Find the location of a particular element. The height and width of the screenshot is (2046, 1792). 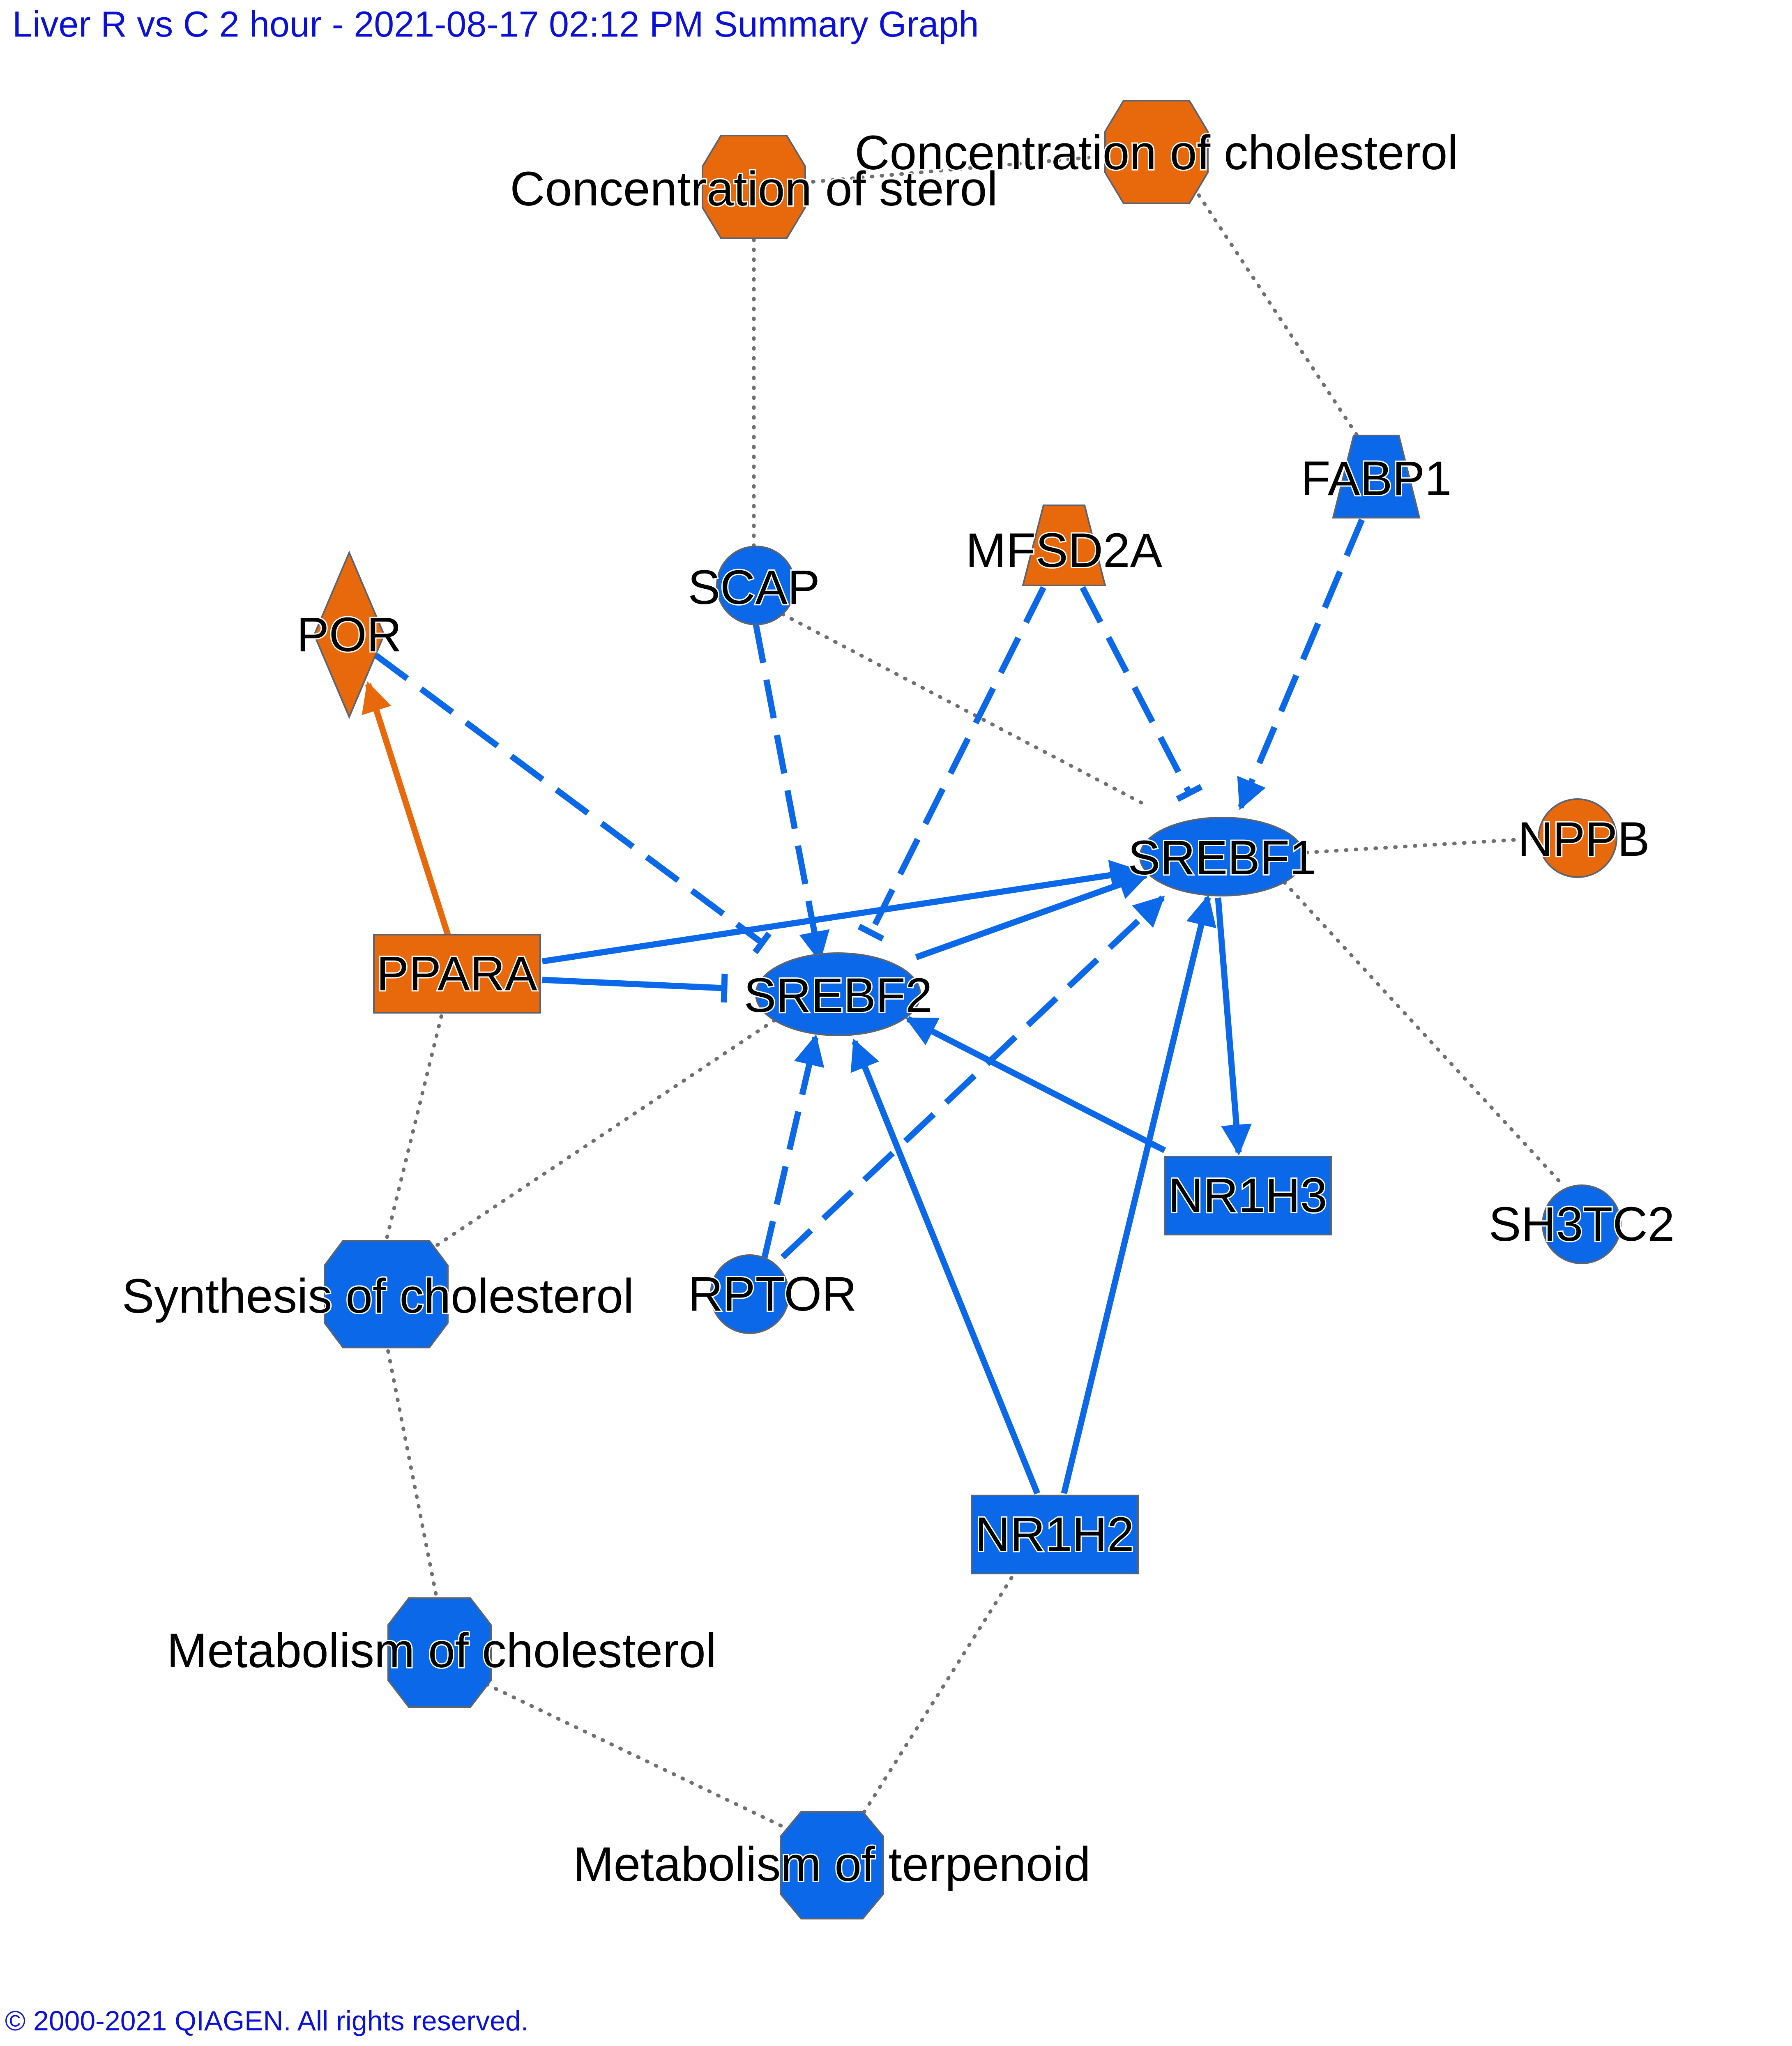

node-label: SCAP is located at coordinates (754, 587).